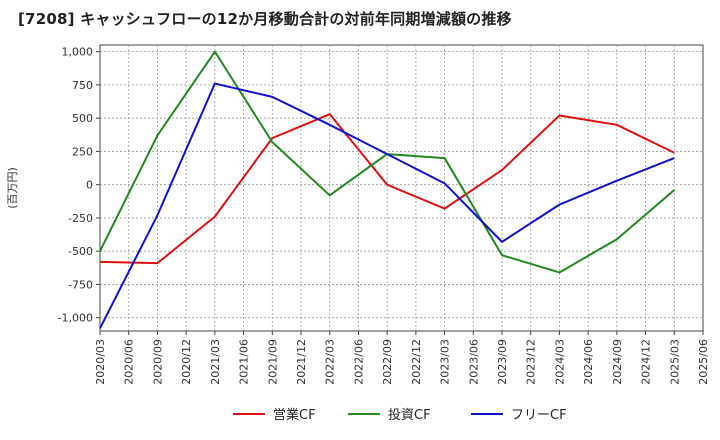 This screenshot has width=720, height=440. Describe the element at coordinates (539, 415) in the screenshot. I see `legend-label: フリーCF` at that location.